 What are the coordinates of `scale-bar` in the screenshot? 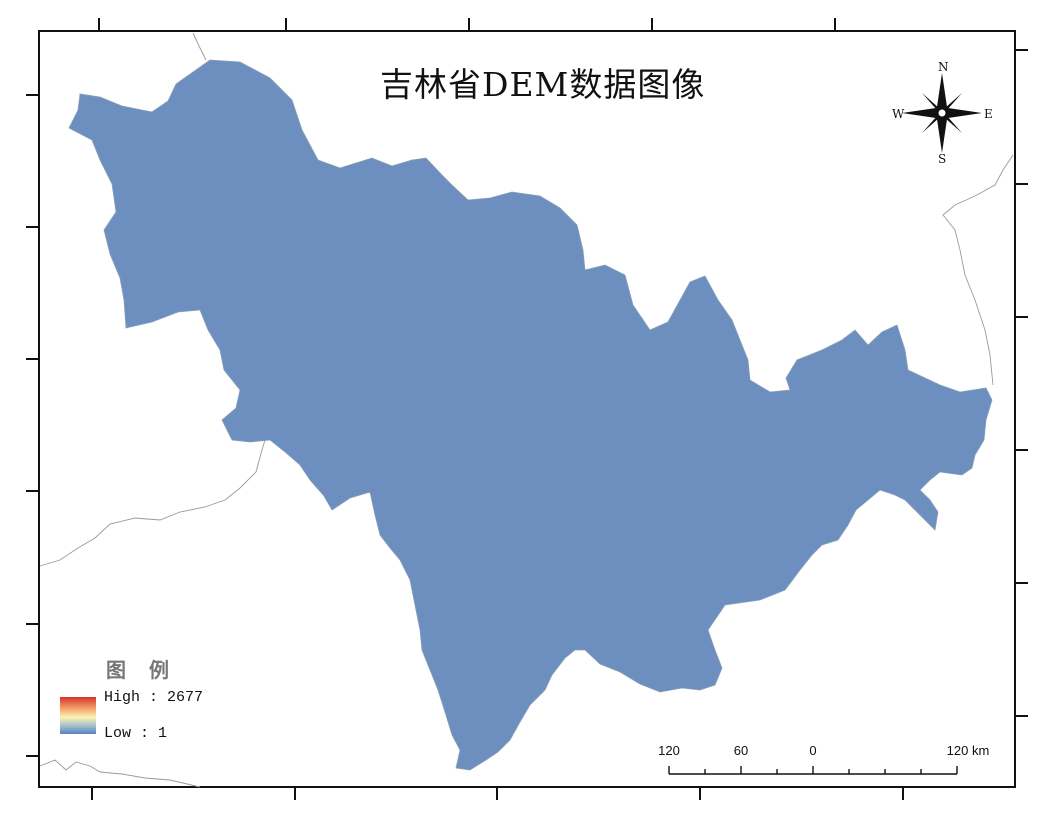 It's located at (813, 770).